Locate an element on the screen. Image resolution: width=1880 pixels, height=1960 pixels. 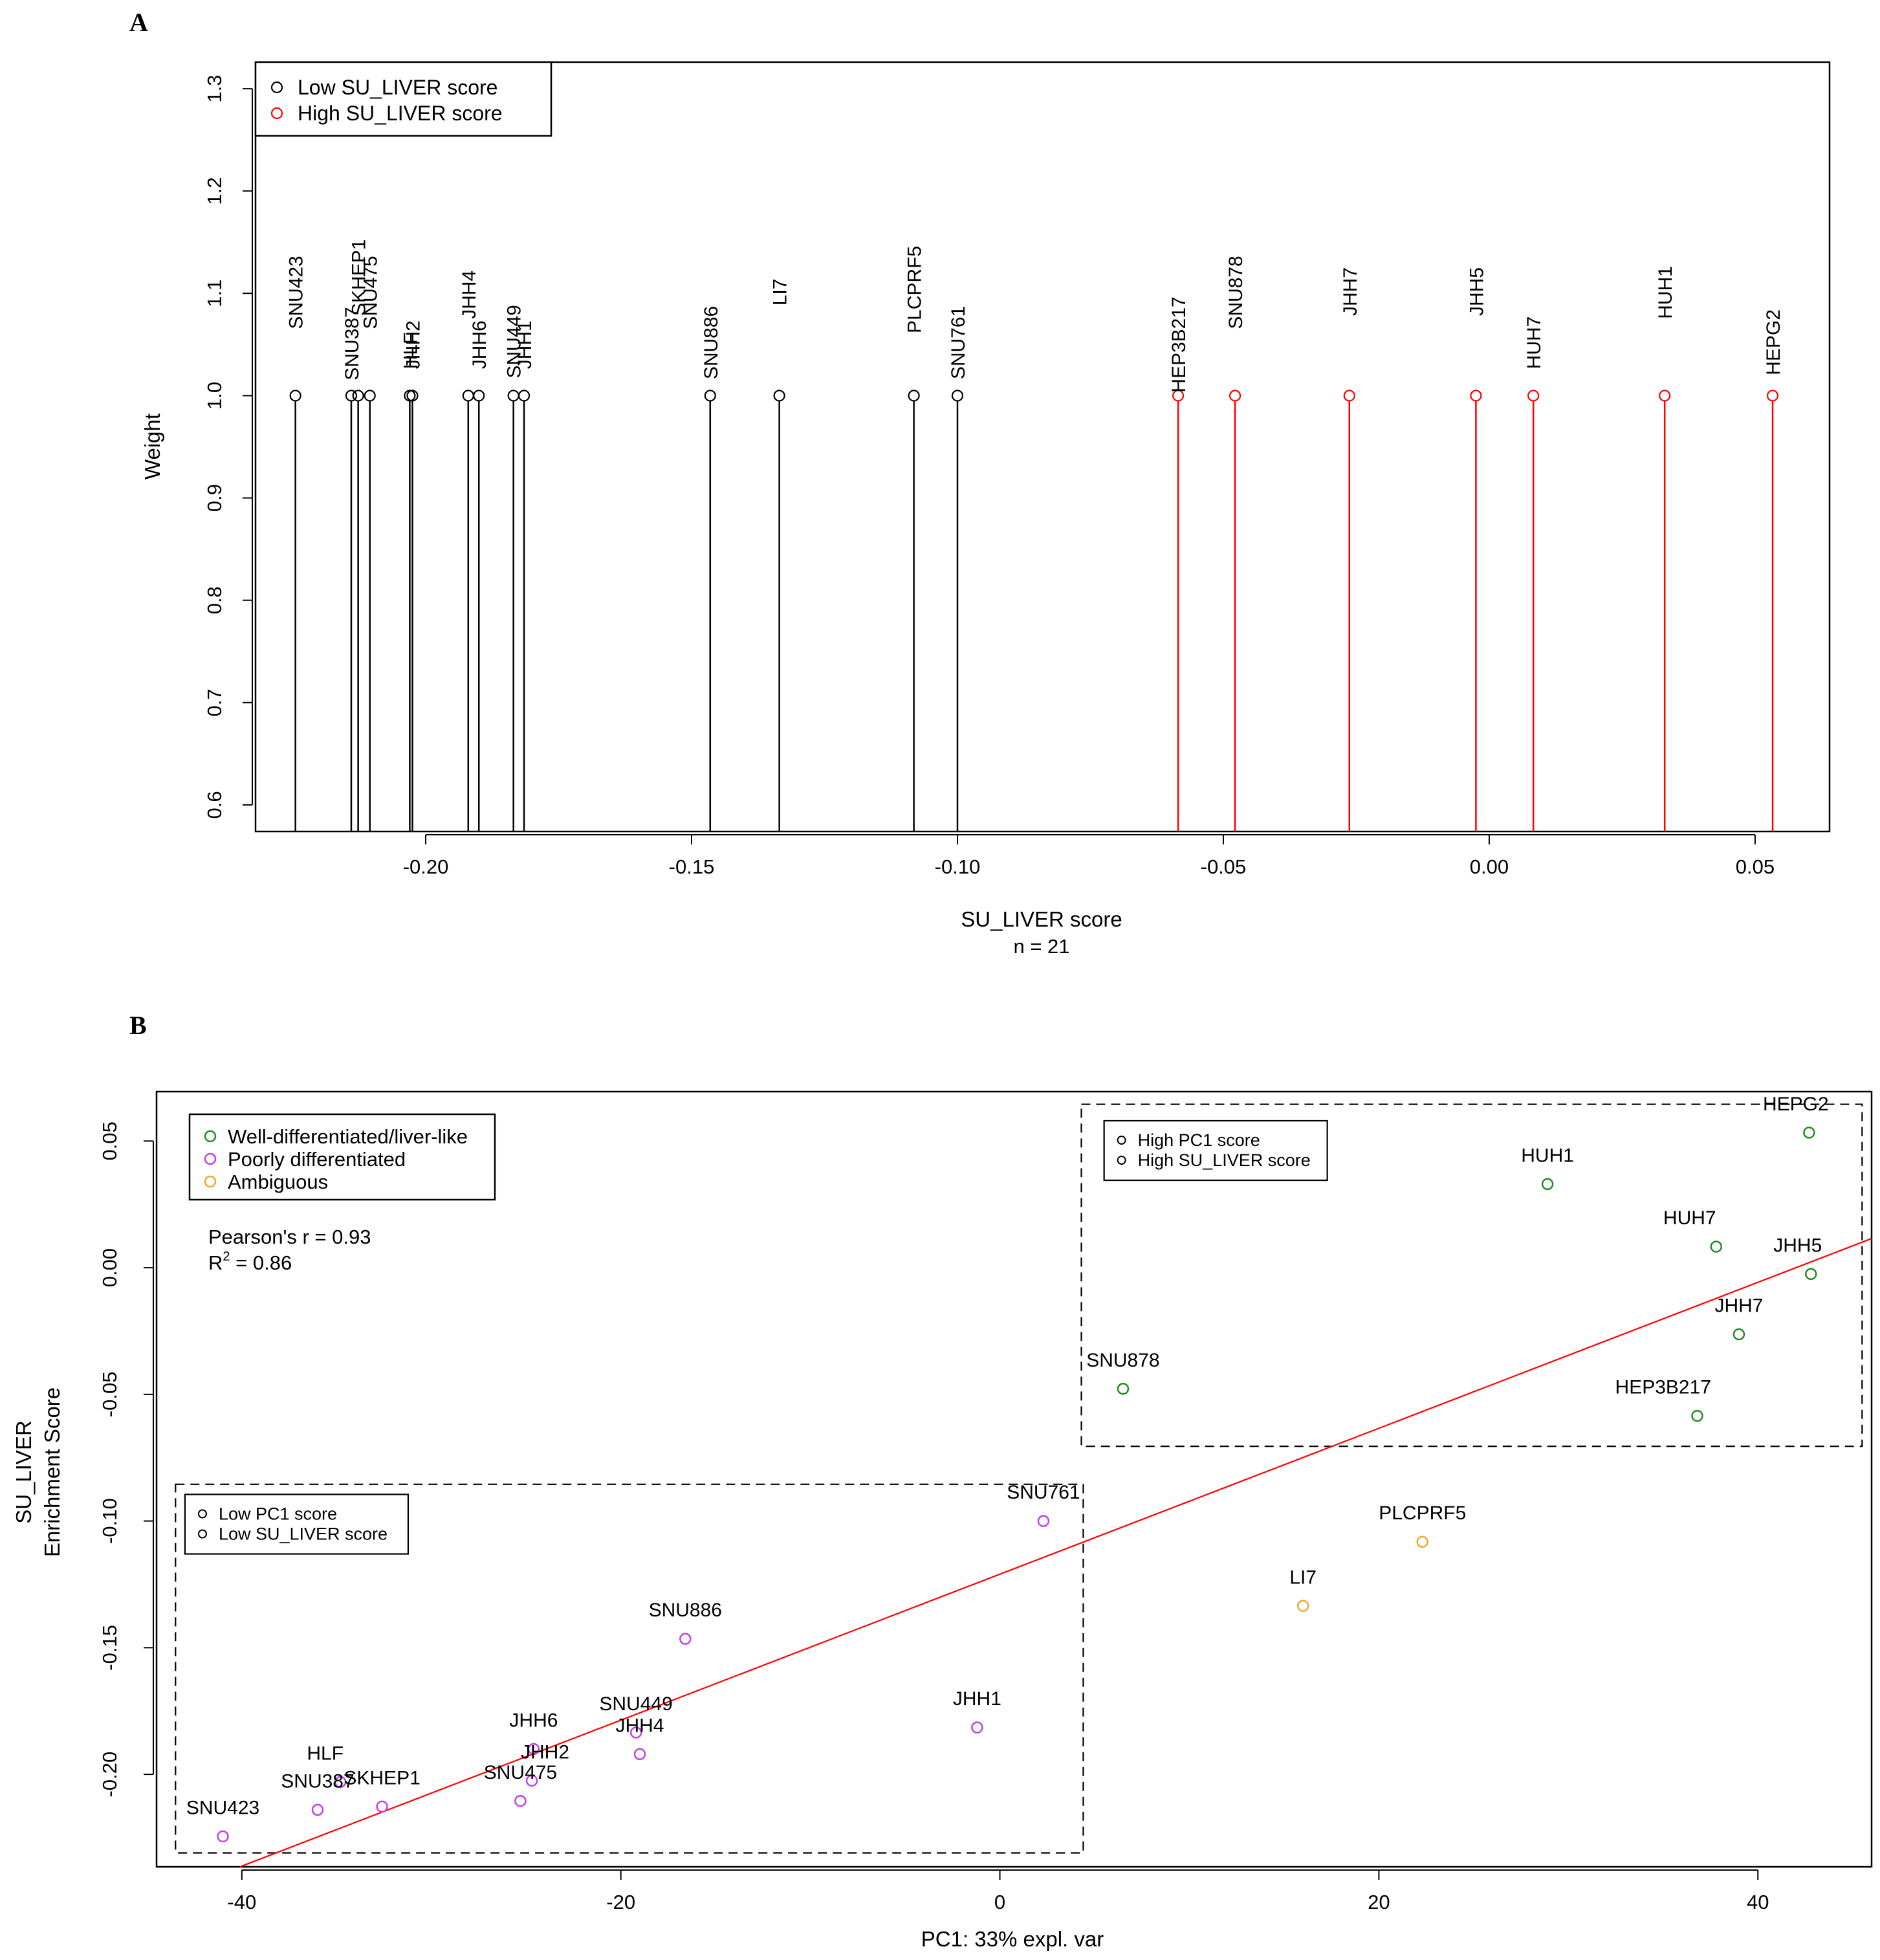
y-tick-label: 1.3 is located at coordinates (214, 89).